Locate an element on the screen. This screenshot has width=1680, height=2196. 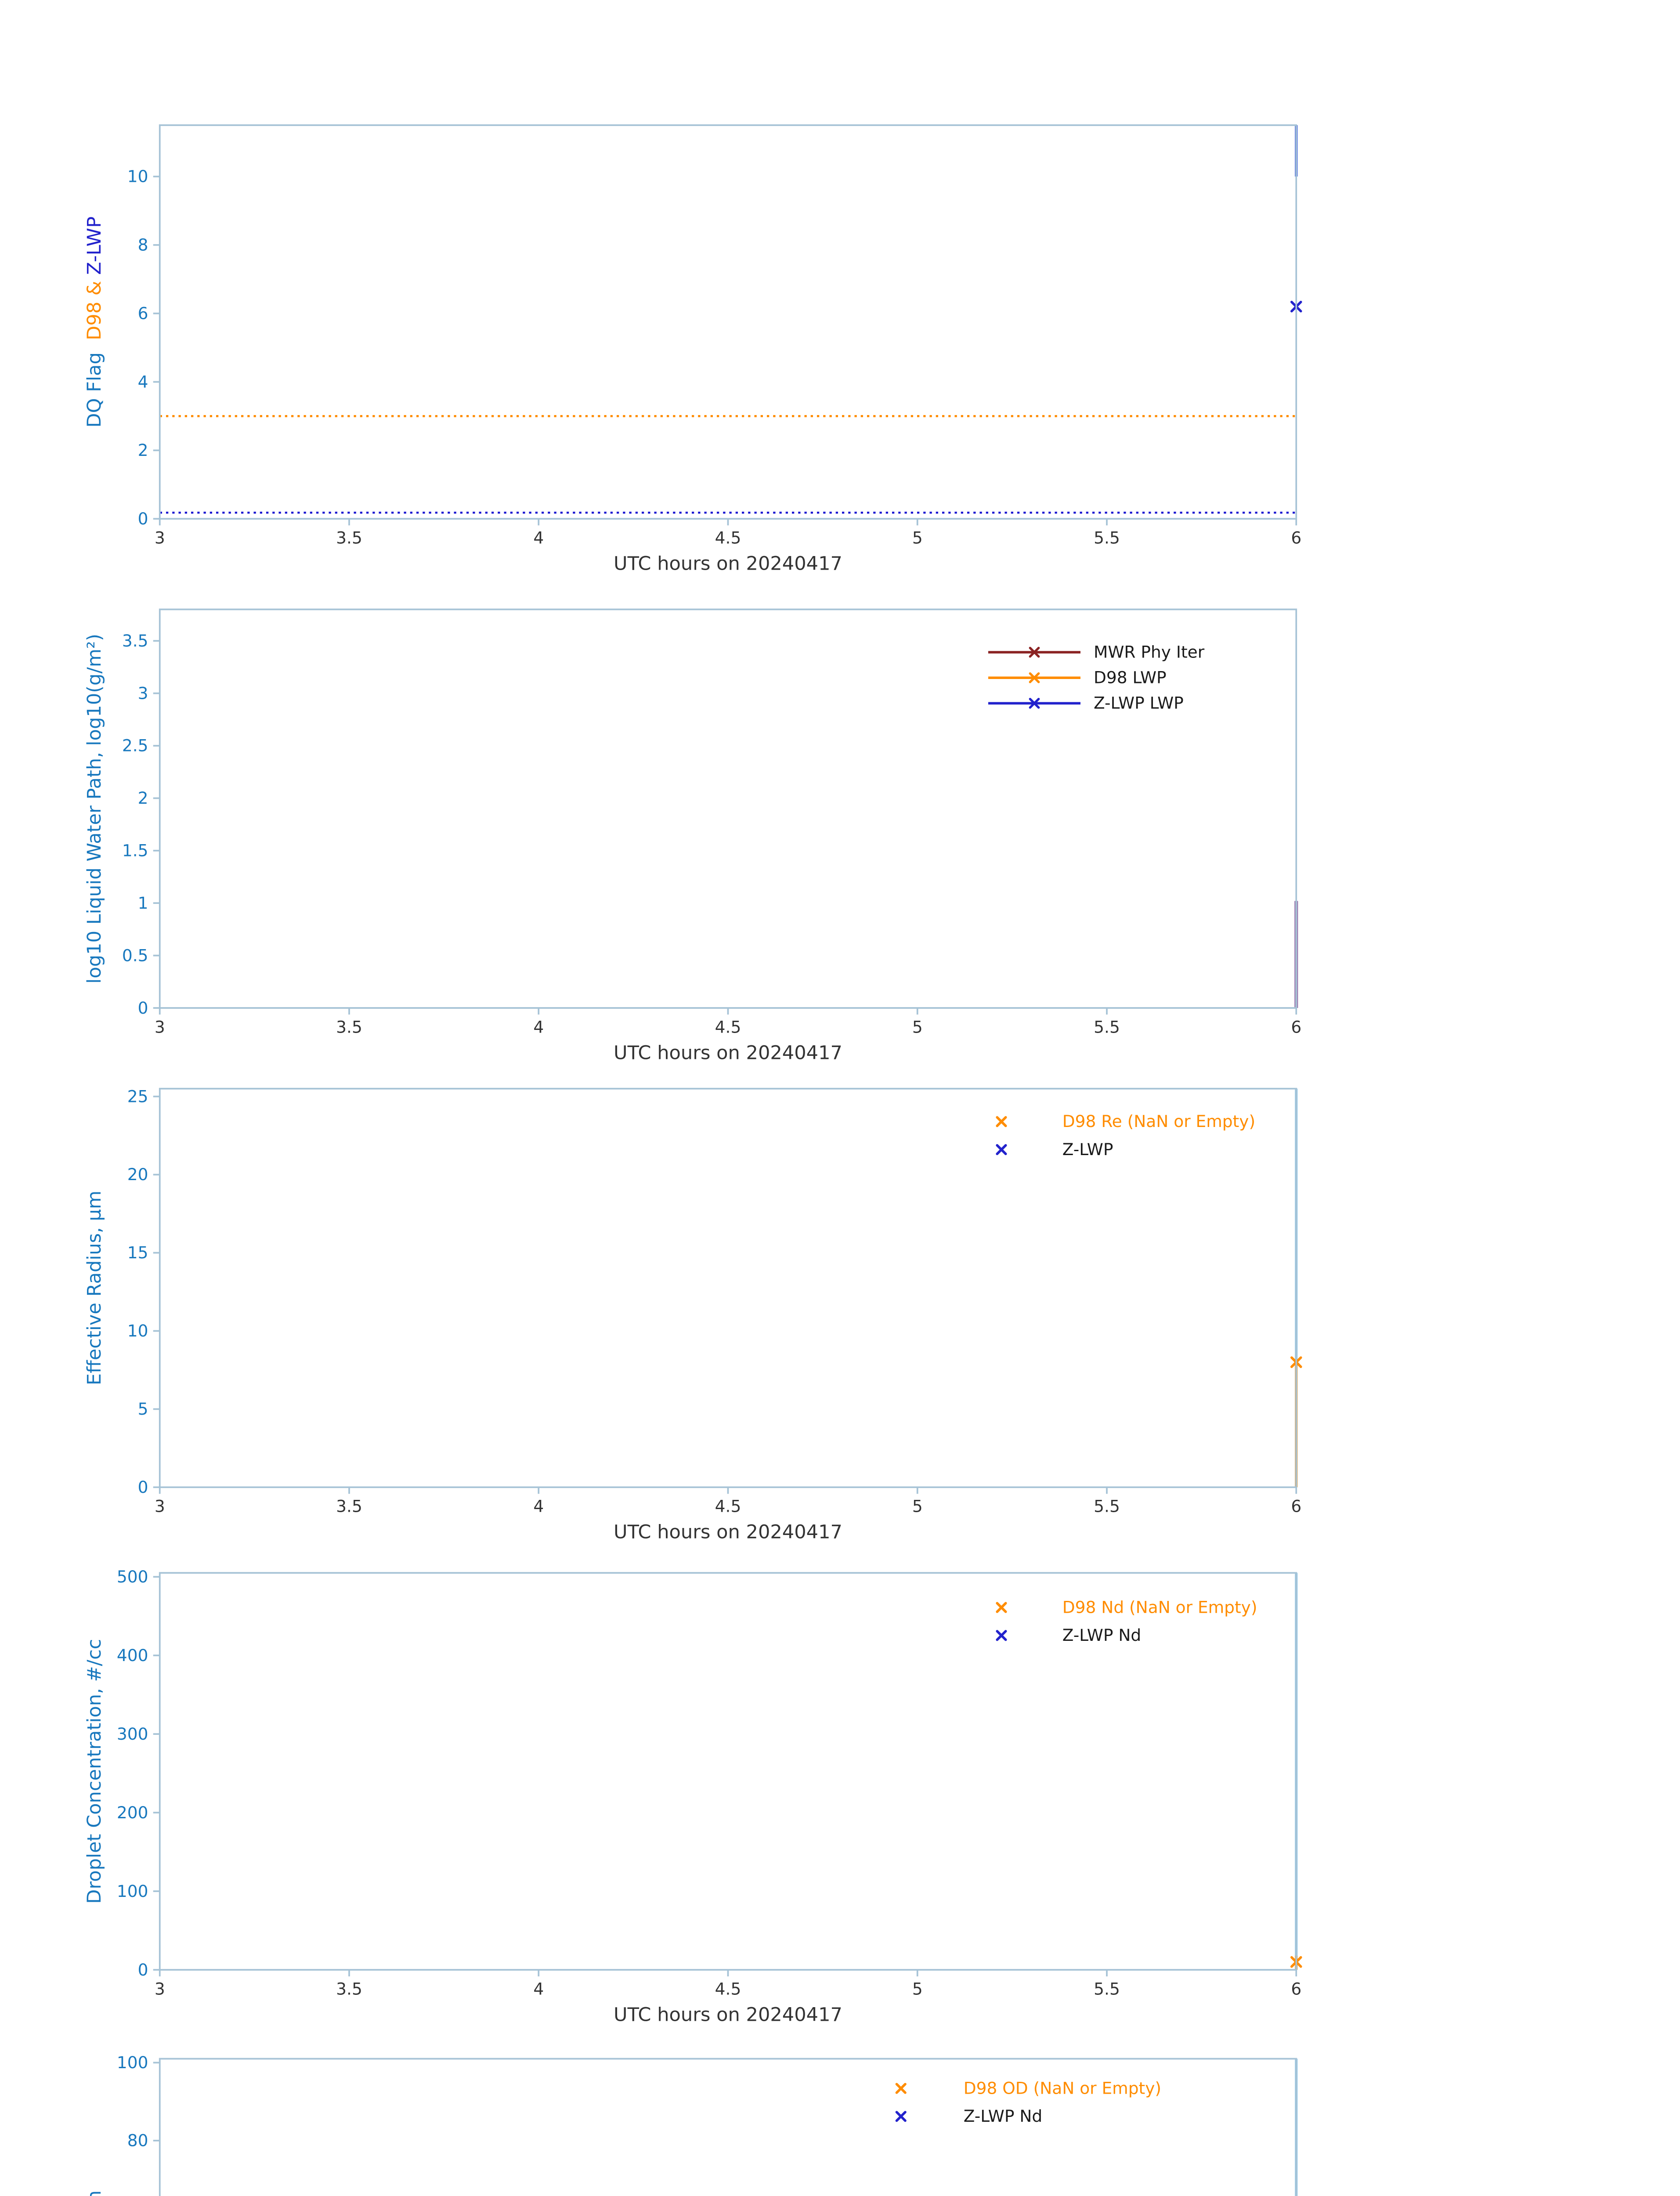
y-tick-label: 3.5 is located at coordinates (135, 640).